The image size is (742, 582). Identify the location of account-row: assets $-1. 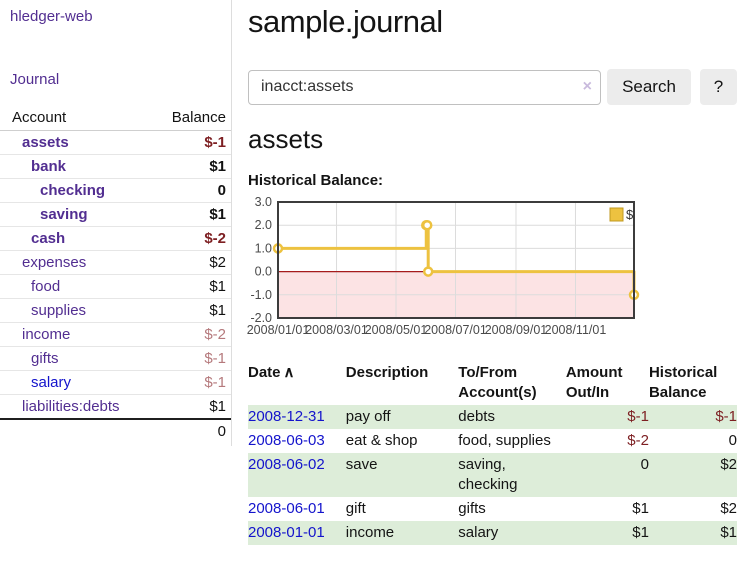
(115, 143).